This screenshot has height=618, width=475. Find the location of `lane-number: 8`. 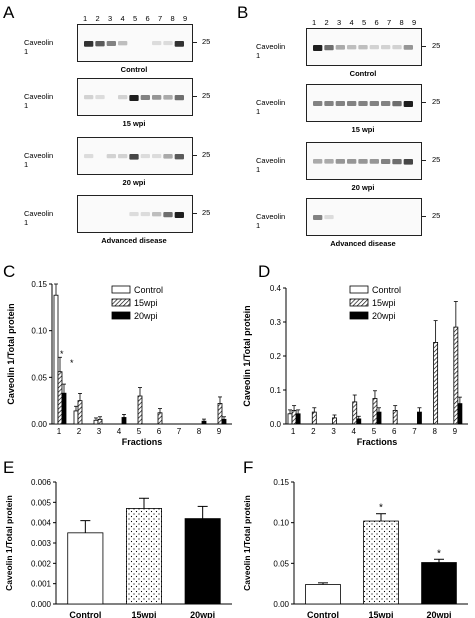

lane-number: 8 is located at coordinates (172, 18).